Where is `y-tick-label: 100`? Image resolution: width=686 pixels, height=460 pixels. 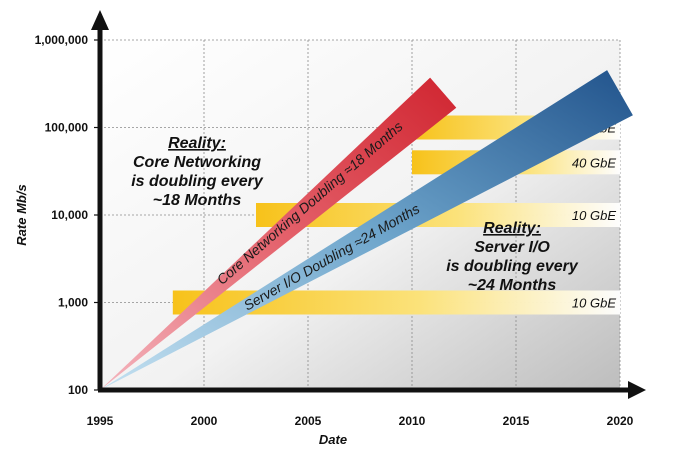 y-tick-label: 100 is located at coordinates (78, 390).